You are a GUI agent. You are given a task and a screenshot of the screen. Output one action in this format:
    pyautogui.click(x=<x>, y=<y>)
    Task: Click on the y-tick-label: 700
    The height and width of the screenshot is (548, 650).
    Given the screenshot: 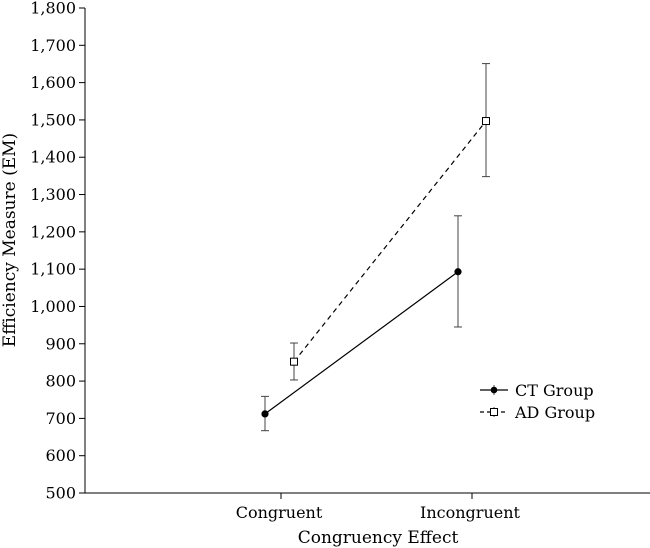 What is the action you would take?
    pyautogui.click(x=60, y=418)
    